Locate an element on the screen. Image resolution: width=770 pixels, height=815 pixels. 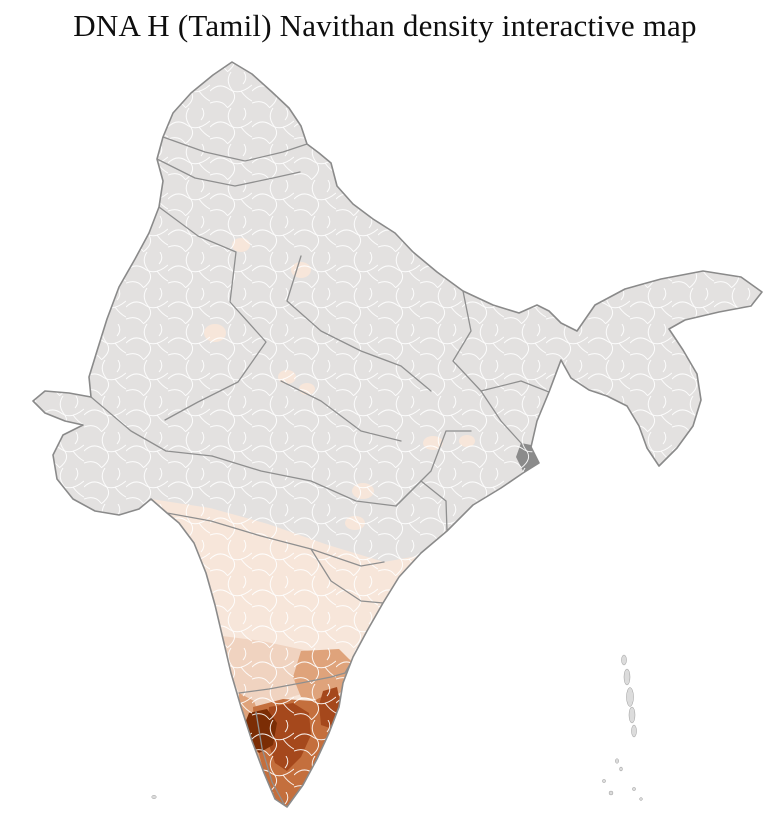
lakshadweep-islands is located at coordinates (154, 797).